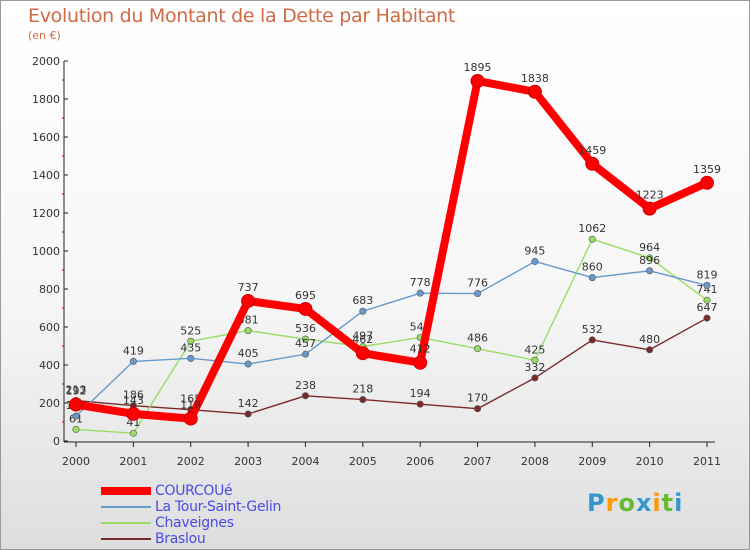  What do you see at coordinates (362, 336) in the screenshot?
I see `data-label-2: 497` at bounding box center [362, 336].